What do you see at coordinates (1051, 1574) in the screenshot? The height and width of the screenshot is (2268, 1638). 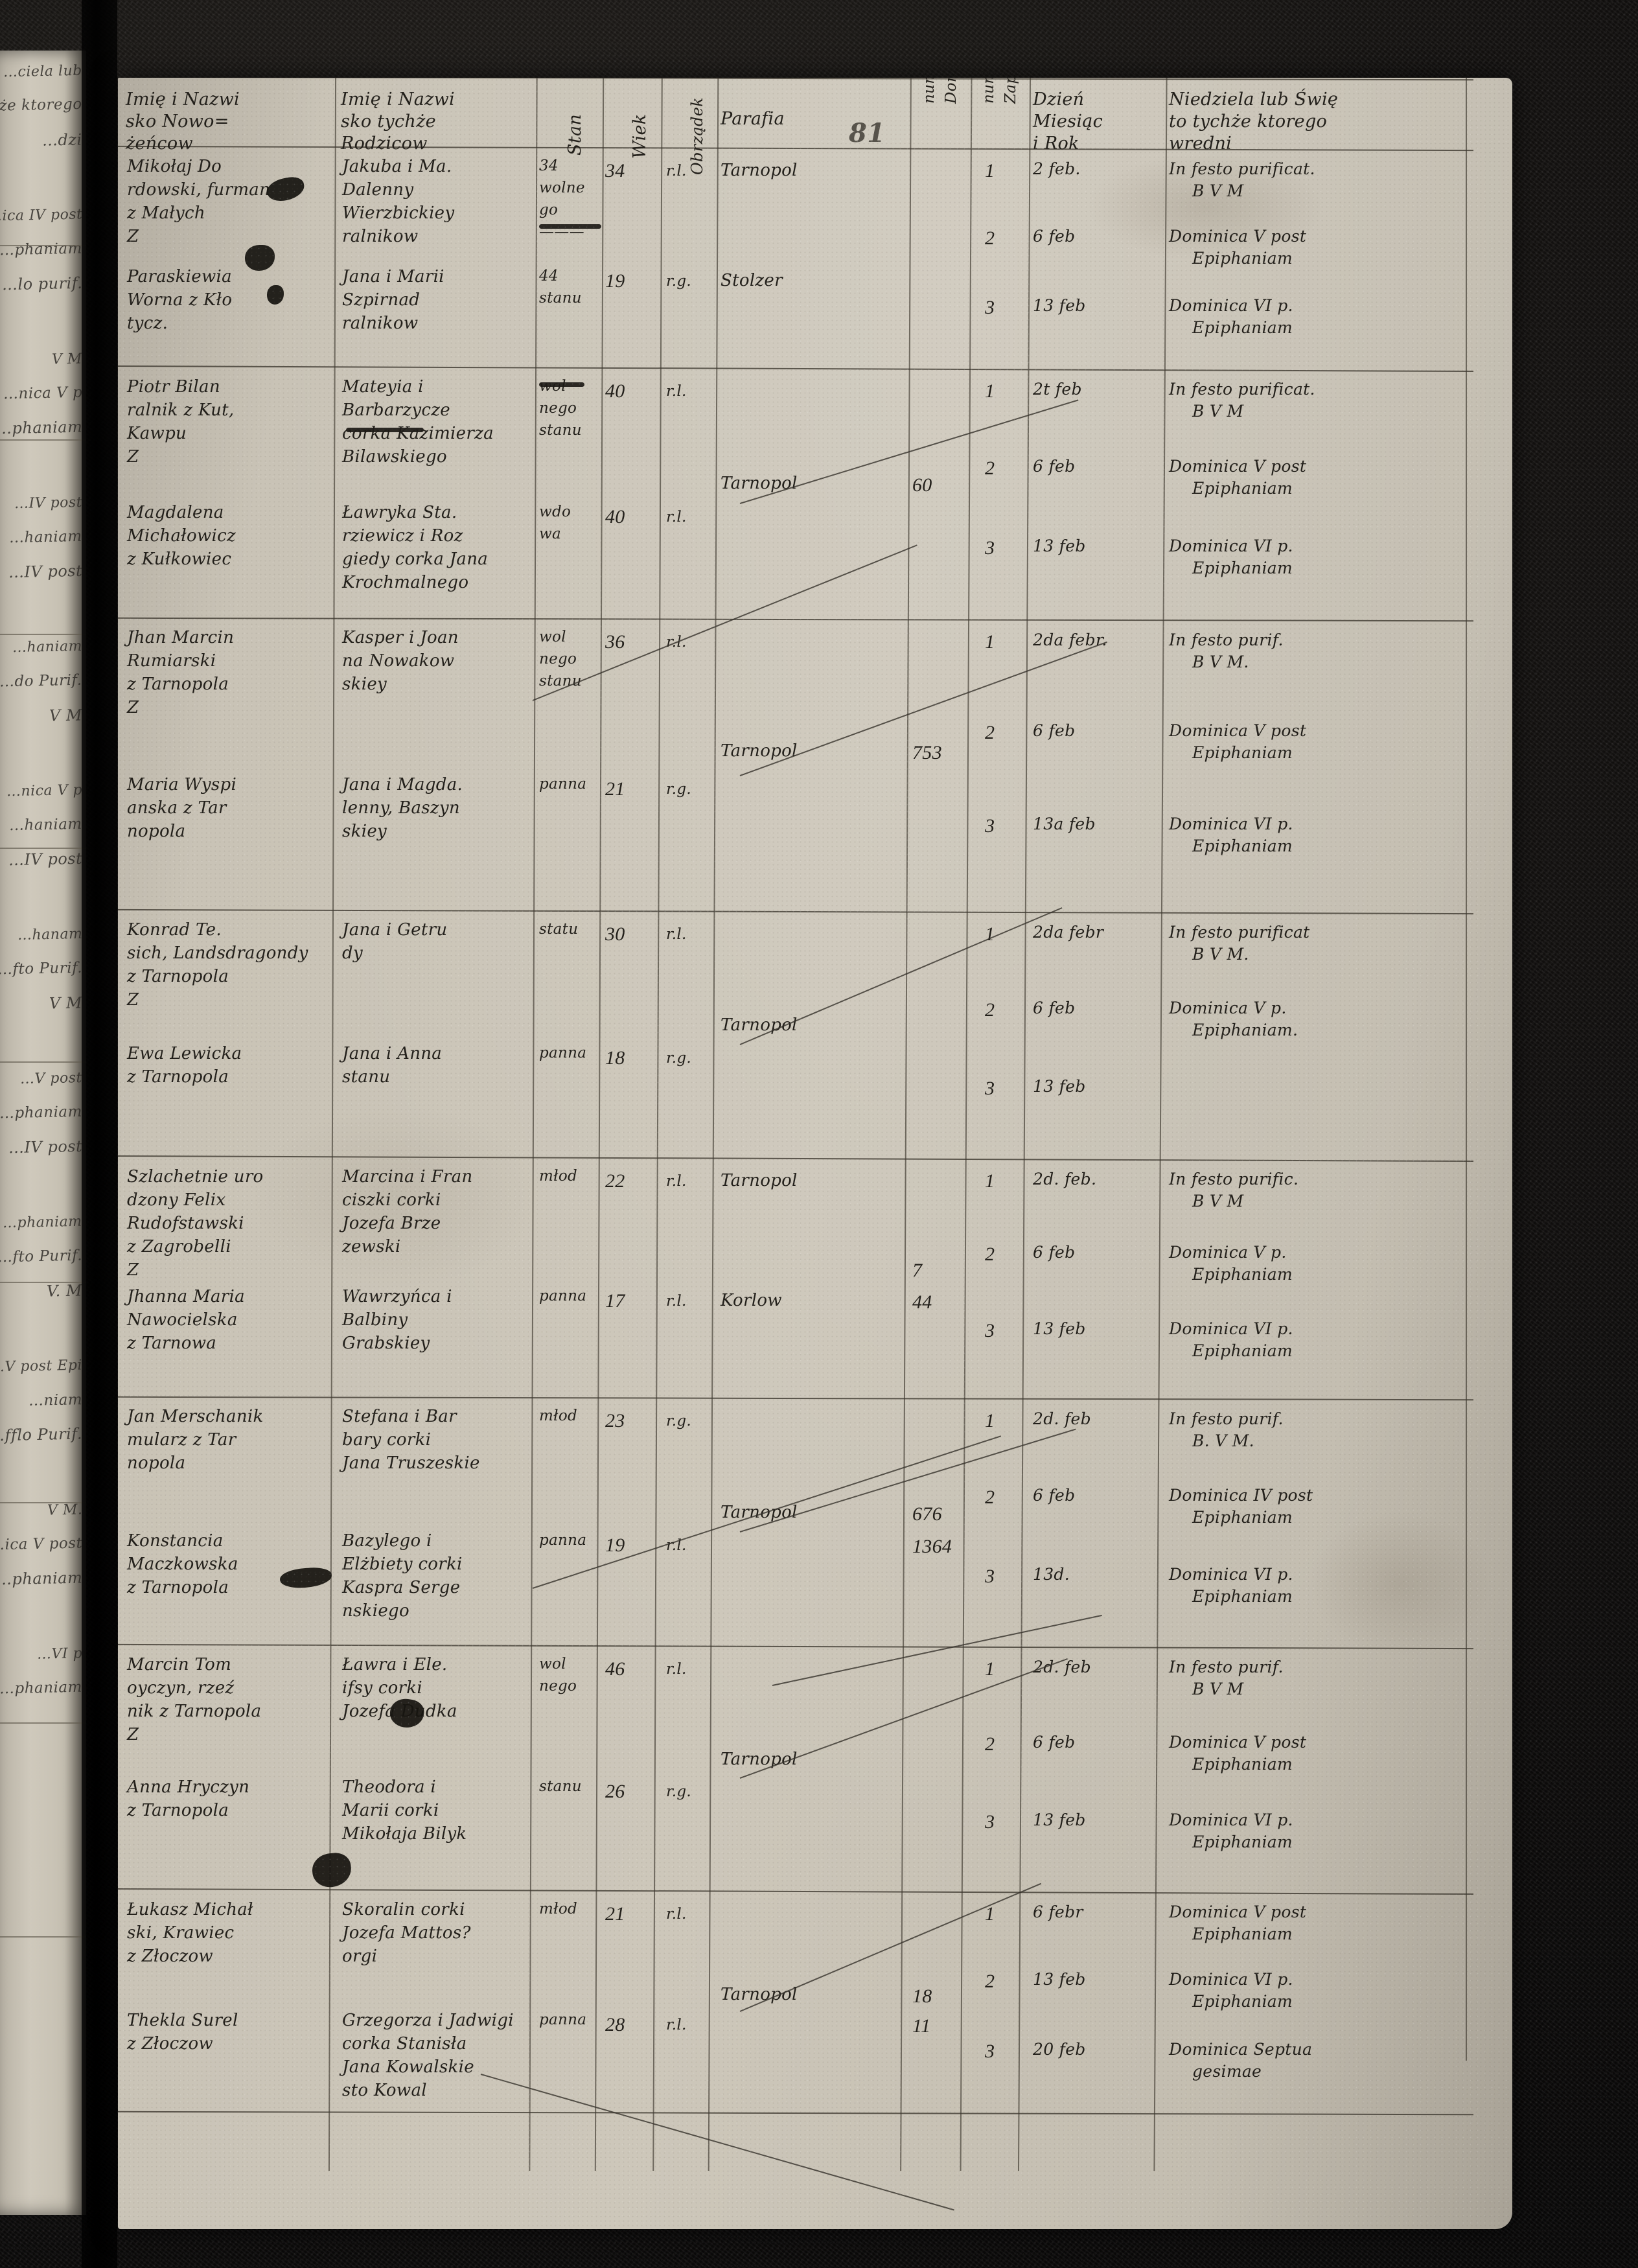 I see `record-date: 13d.` at bounding box center [1051, 1574].